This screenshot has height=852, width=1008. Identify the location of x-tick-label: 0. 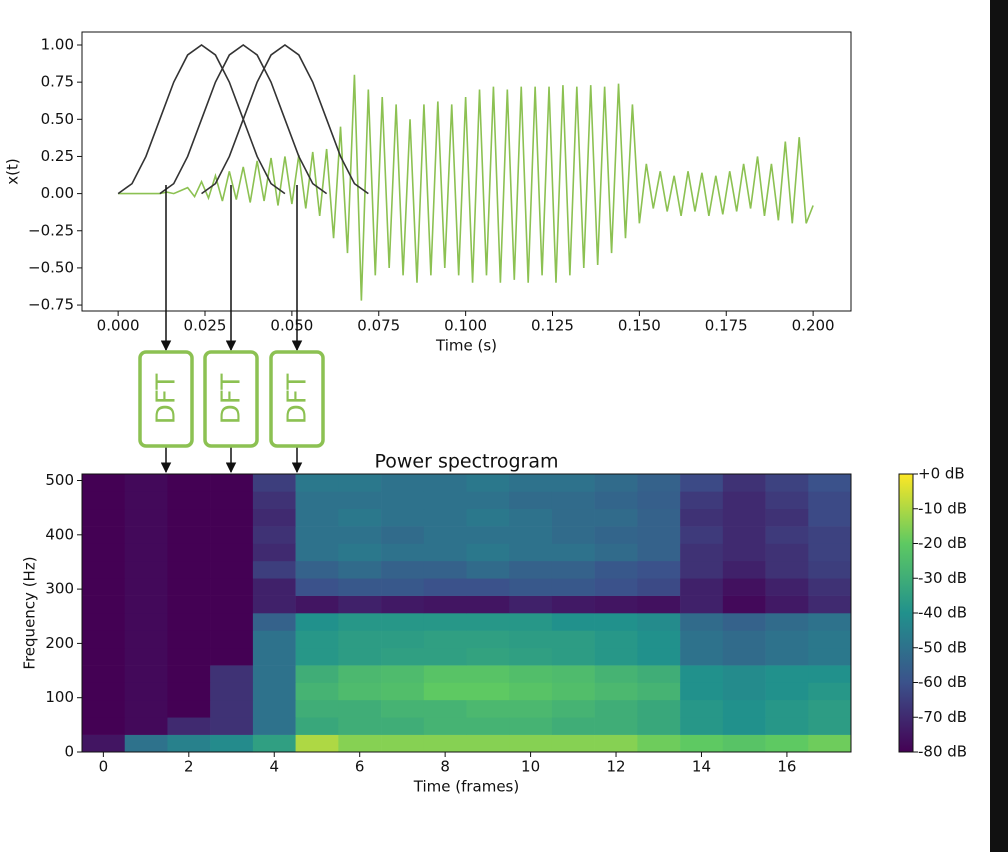
(104, 767).